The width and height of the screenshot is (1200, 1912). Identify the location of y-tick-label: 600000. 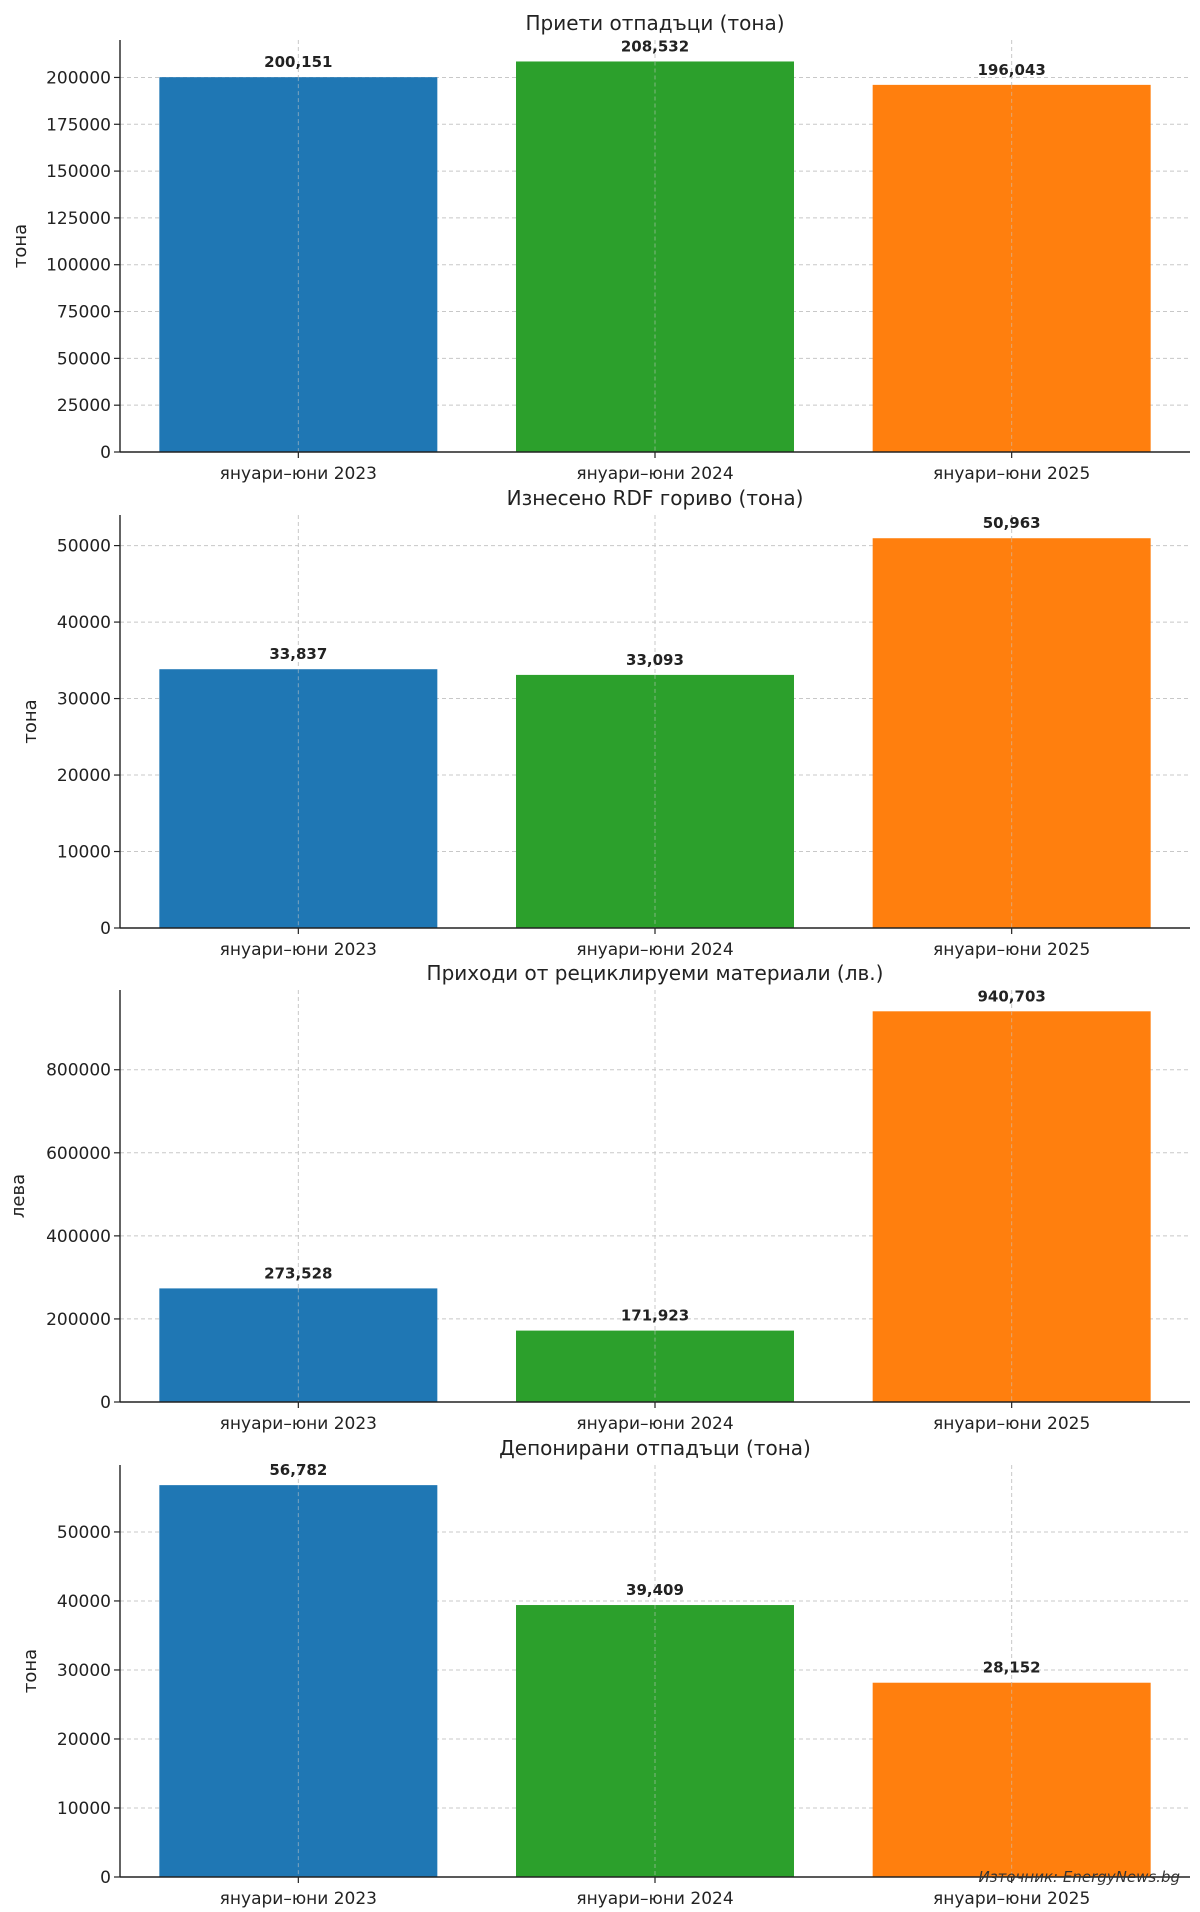
(78, 1154).